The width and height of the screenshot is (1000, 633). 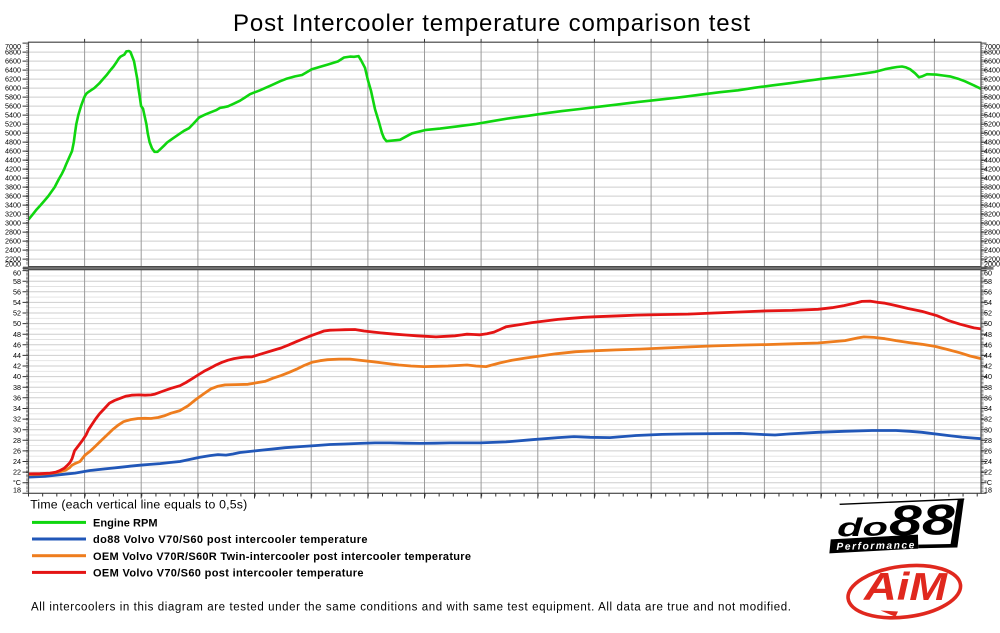 I want to click on svg-text: 5400, so click(x=13, y=115).